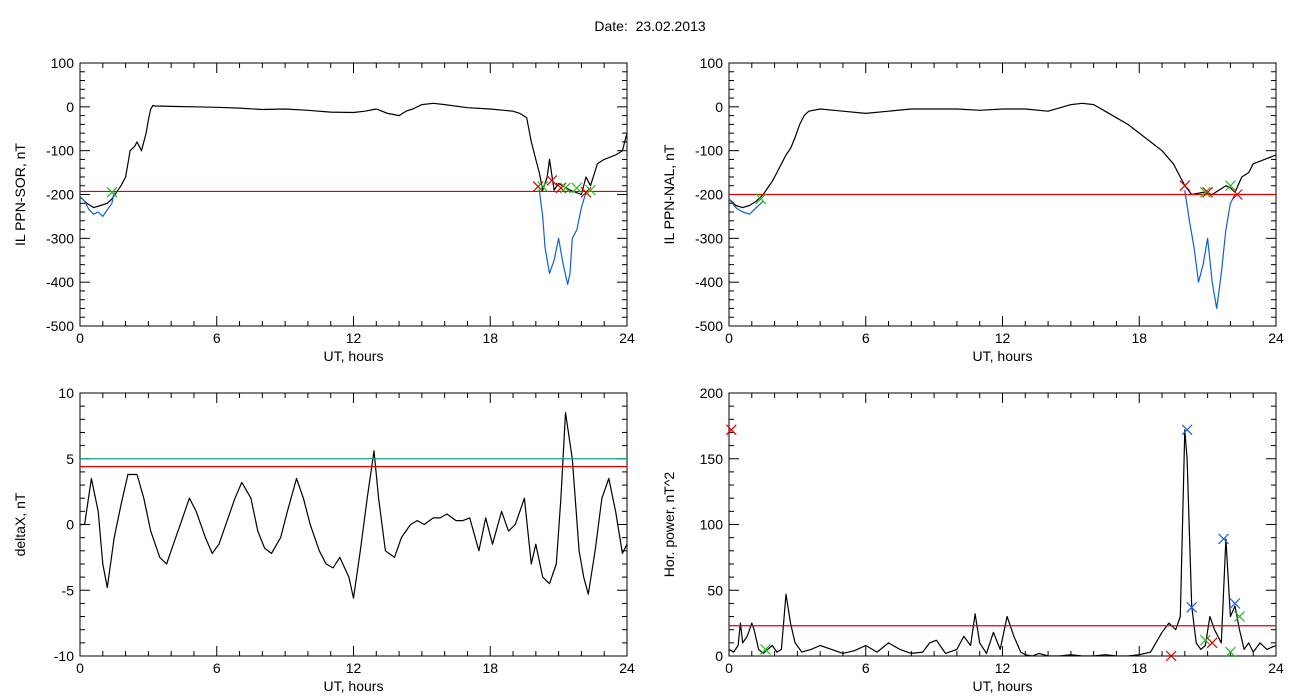 The height and width of the screenshot is (700, 1300). I want to click on y-axis-label: Hor. power, nT^2, so click(669, 525).